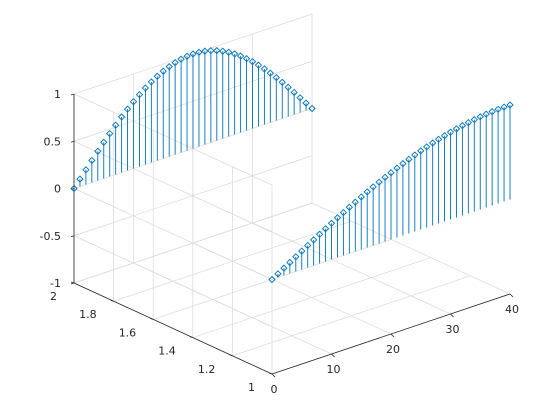  What do you see at coordinates (50, 236) in the screenshot?
I see `z-tick-label: -0.5` at bounding box center [50, 236].